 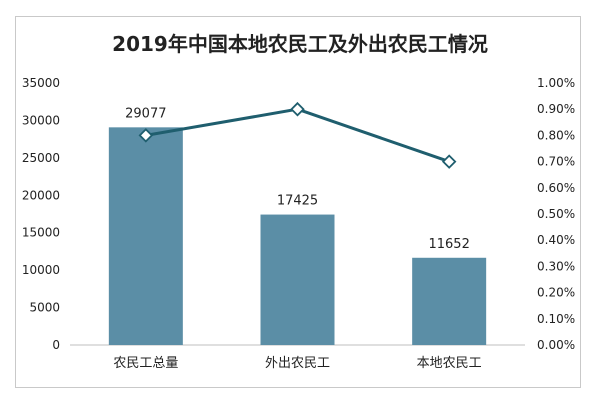 What do you see at coordinates (556, 162) in the screenshot?
I see `y-right-tick-label: 0.70%` at bounding box center [556, 162].